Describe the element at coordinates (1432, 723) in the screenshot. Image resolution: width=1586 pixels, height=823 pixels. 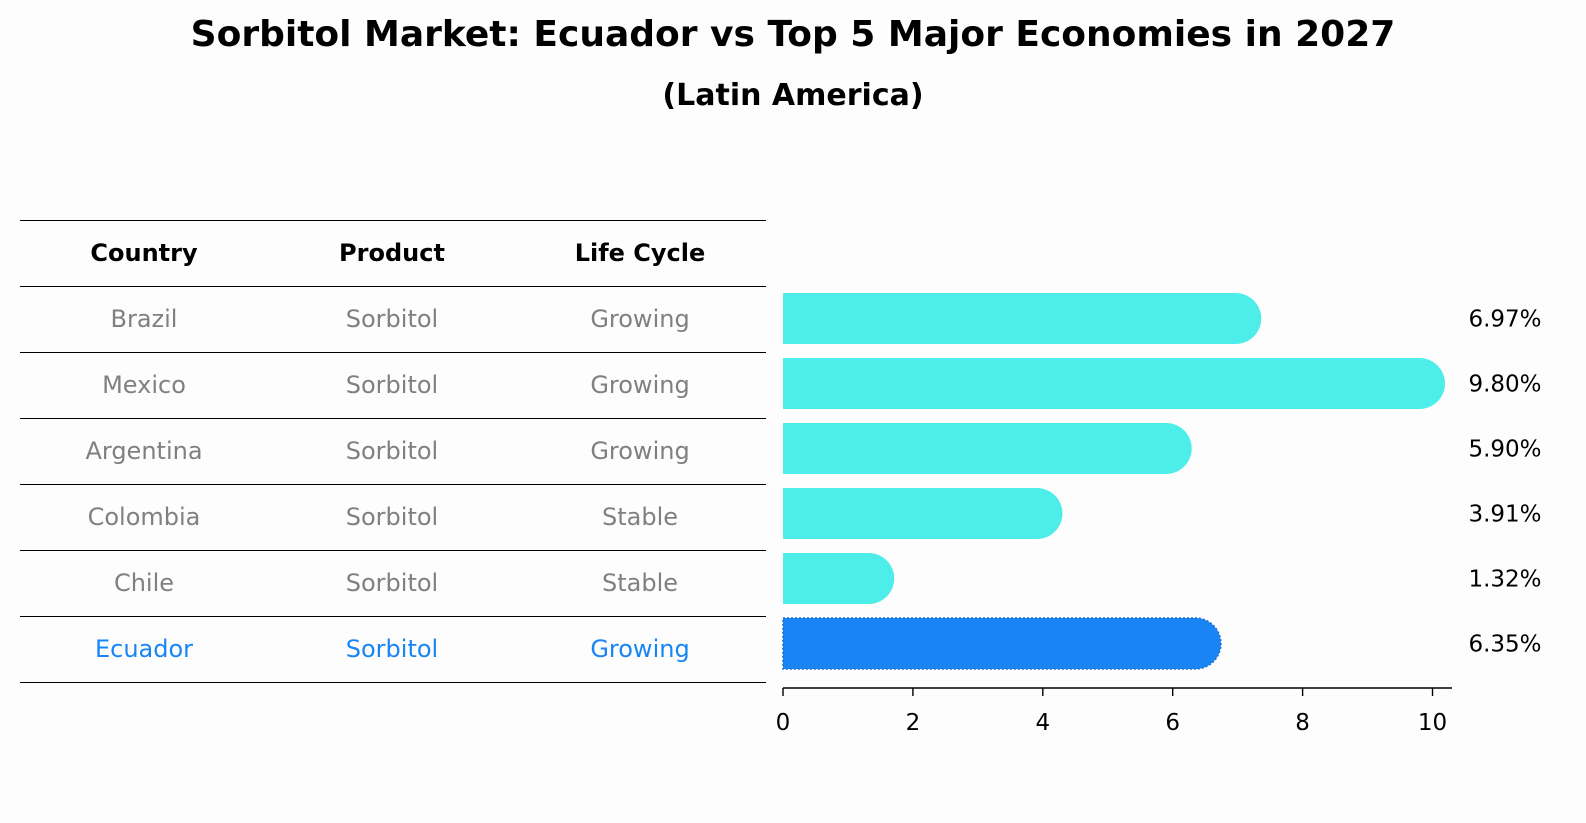
I see `x-tick-label: 10` at that location.